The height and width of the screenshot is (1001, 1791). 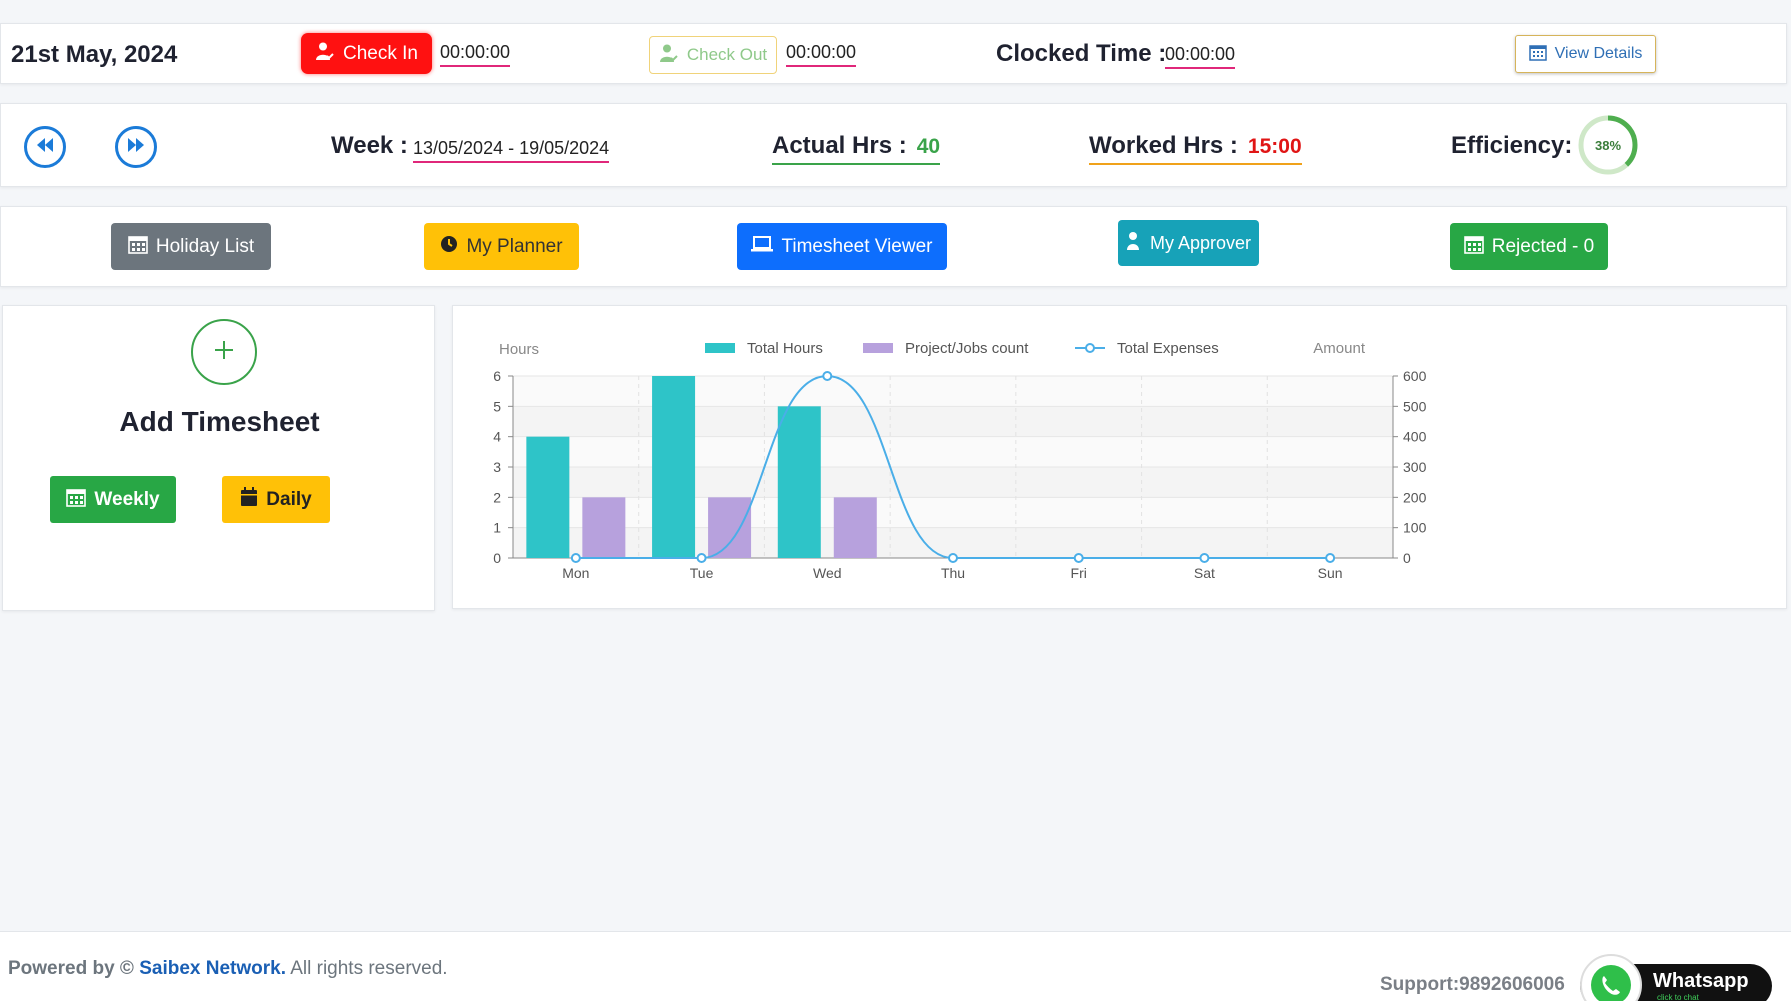 I want to click on clocked-time-value: 00:00:00, so click(x=1200, y=56).